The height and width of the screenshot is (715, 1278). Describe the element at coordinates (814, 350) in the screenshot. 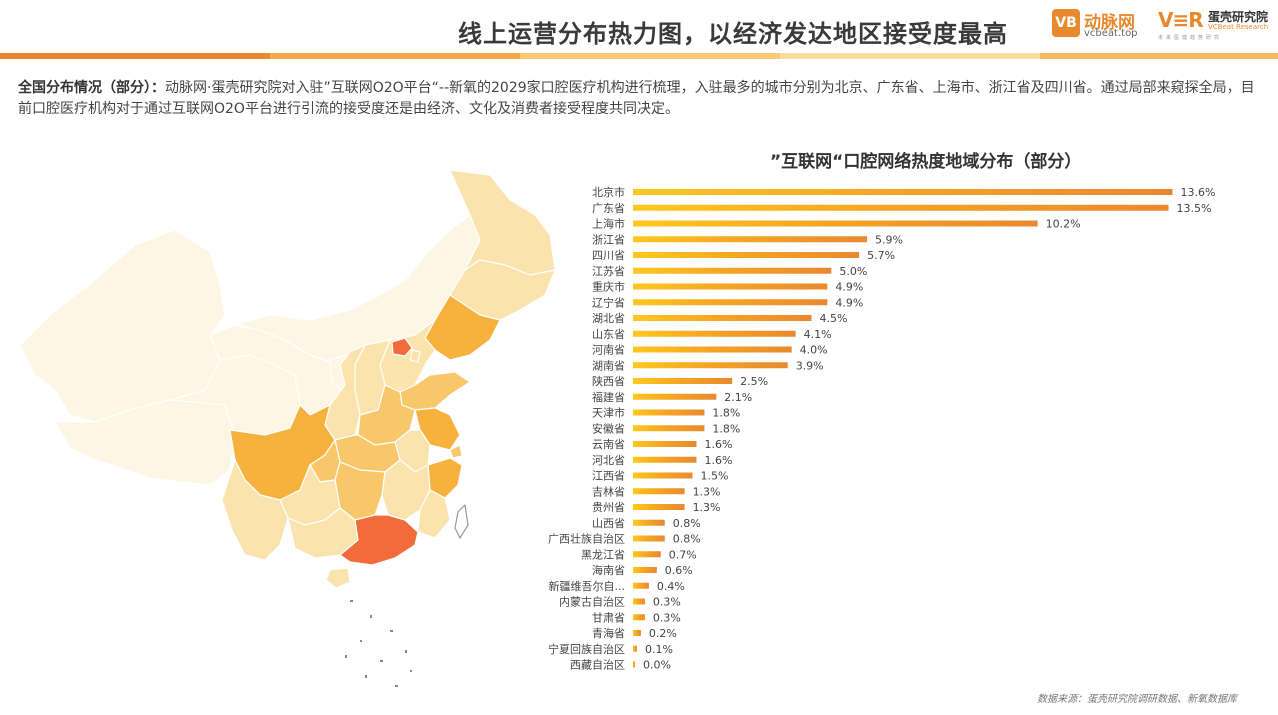

I see `bar-value-label: 4.0%` at that location.